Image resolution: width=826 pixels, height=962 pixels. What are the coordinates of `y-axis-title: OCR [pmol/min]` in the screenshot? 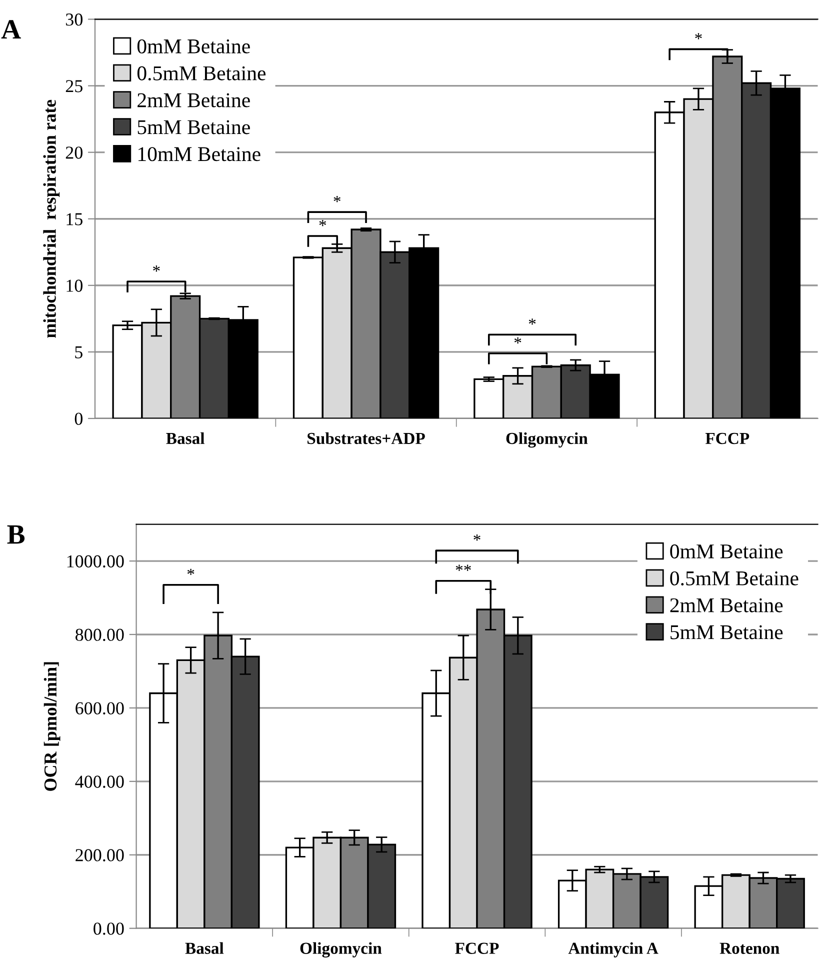 It's located at (52, 726).